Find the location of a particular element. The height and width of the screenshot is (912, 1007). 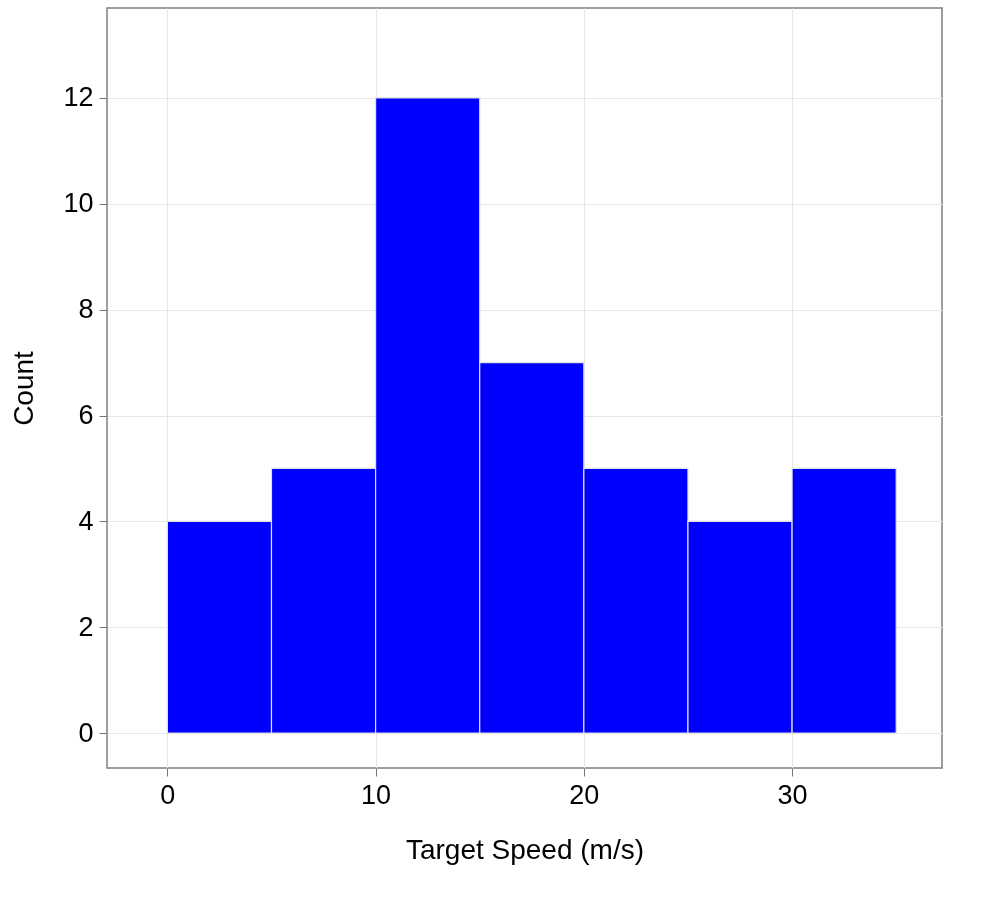

x-tick-label: 30 is located at coordinates (792, 794).